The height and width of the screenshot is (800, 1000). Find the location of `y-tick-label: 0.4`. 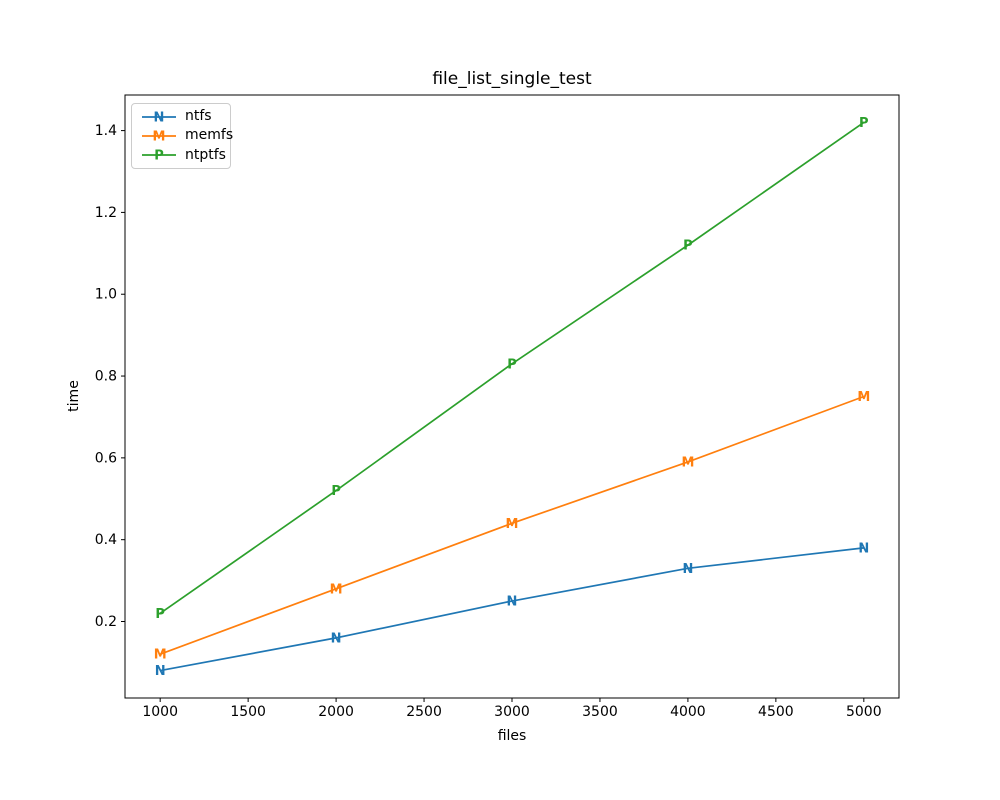

y-tick-label: 0.4 is located at coordinates (106, 540).